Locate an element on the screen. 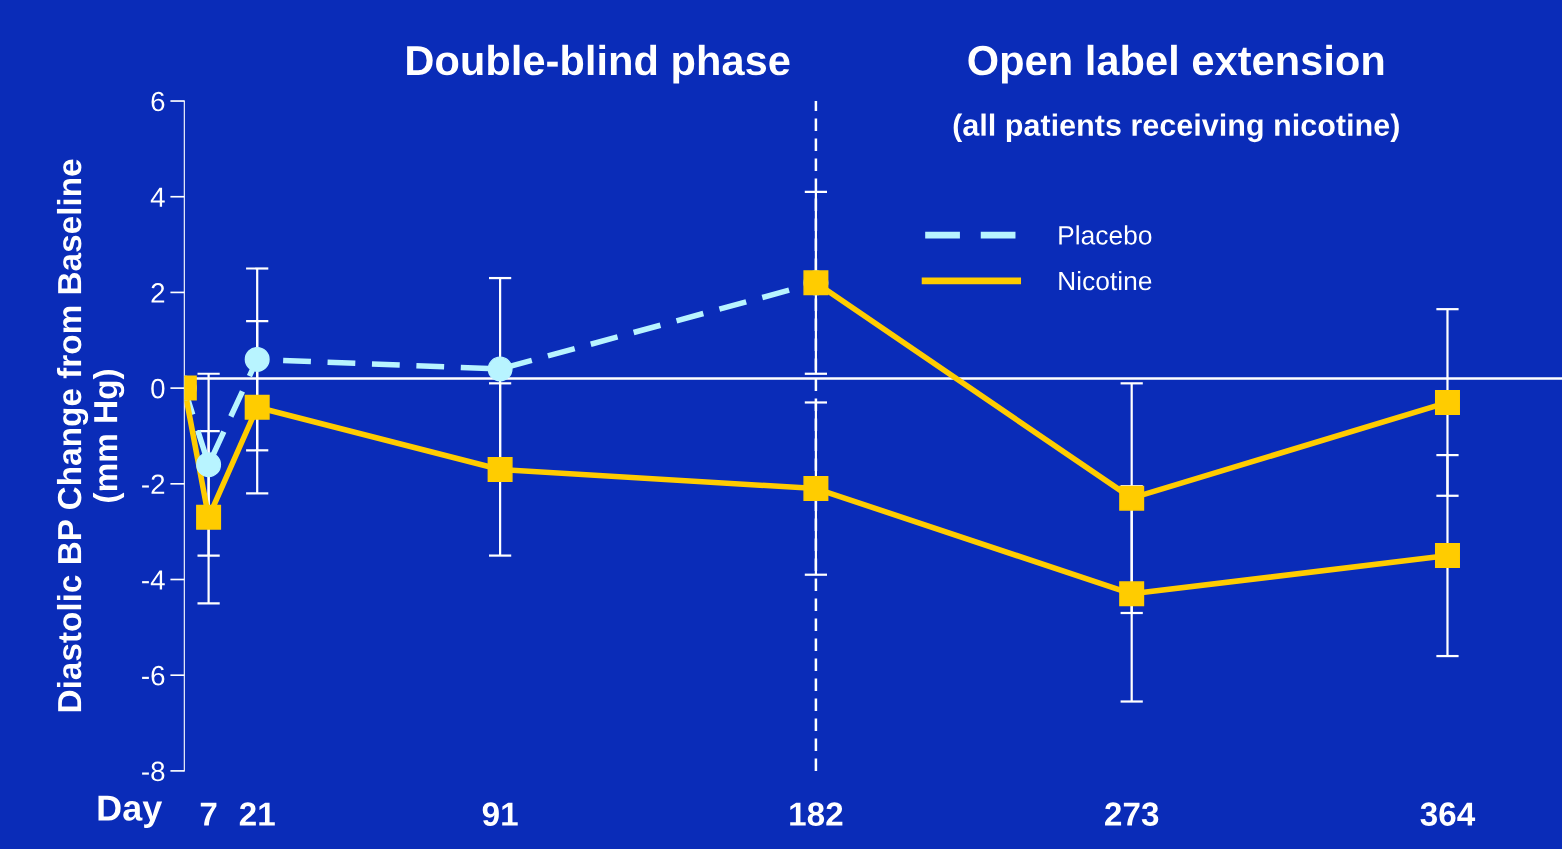  text: Open label extension is located at coordinates (1176, 64).